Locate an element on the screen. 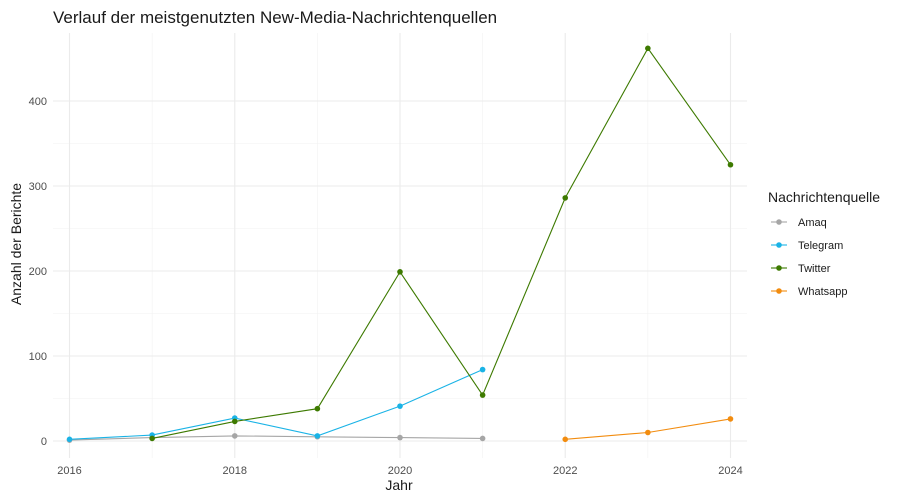 This screenshot has height=500, width=900. y-tick-label: 200 is located at coordinates (38, 272).